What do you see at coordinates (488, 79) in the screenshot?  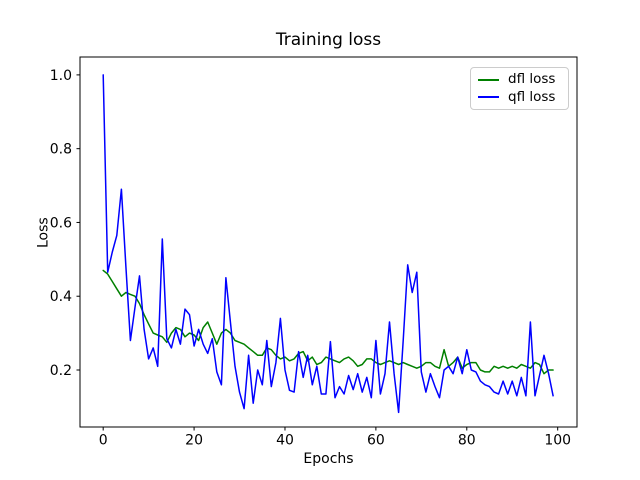 I see `dfl-line-sample-icon` at bounding box center [488, 79].